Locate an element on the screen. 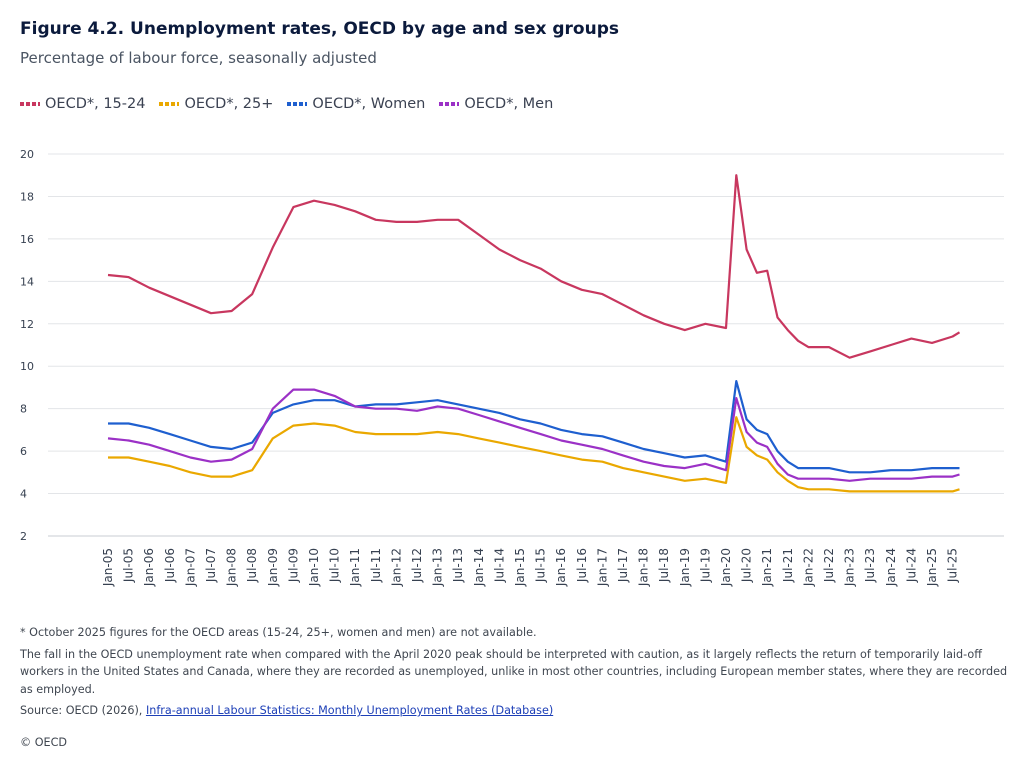 This screenshot has width=1024, height=768. x-tick-label: Jan-07 is located at coordinates (190, 567).